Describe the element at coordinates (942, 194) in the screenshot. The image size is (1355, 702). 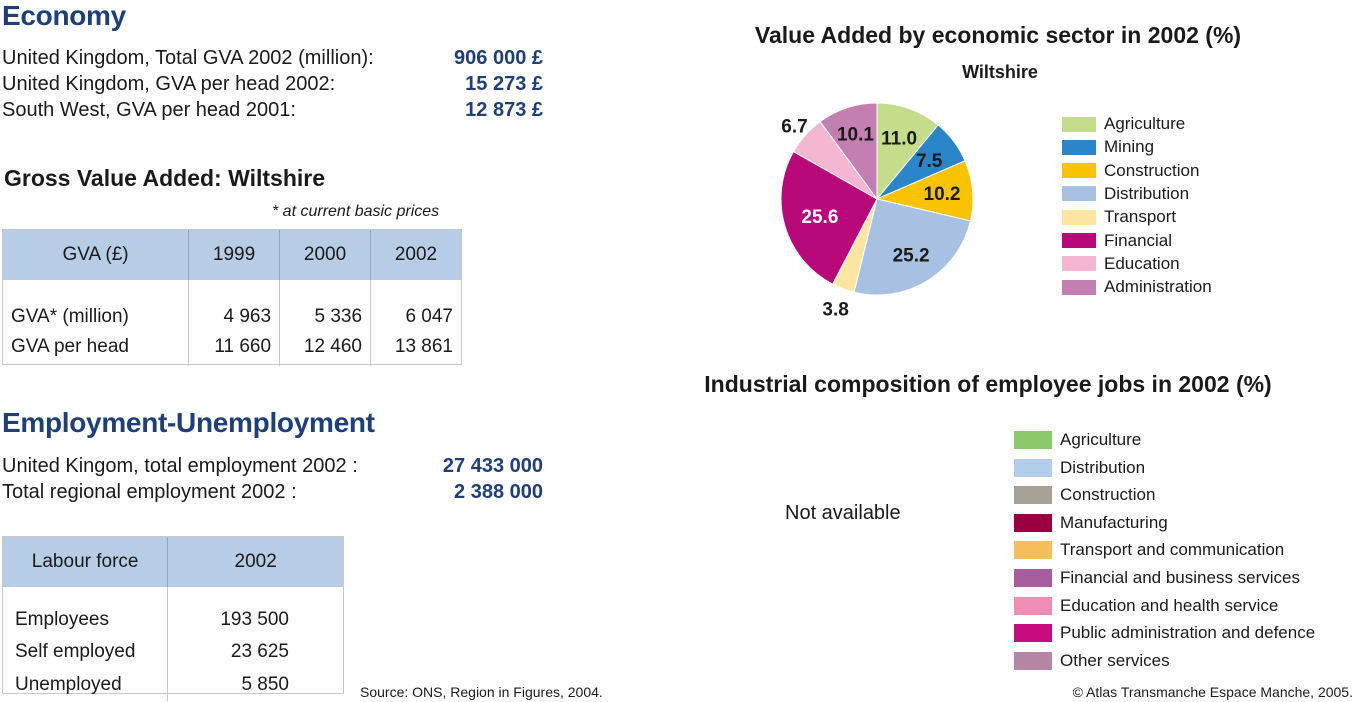
I see `pie-data-label: 10.2` at that location.